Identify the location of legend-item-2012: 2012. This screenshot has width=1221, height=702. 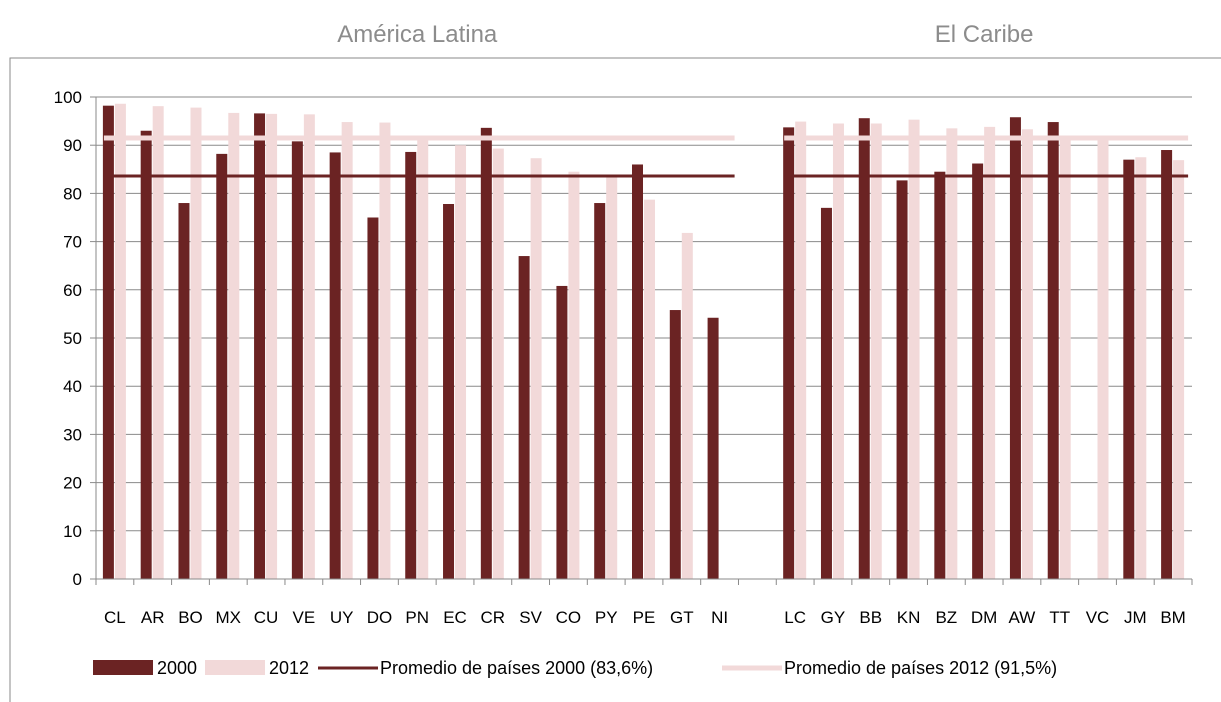
(257, 668).